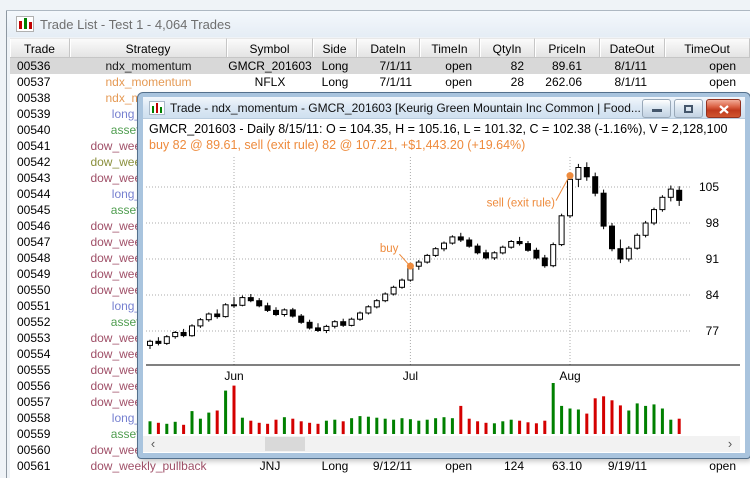 This screenshot has width=750, height=478. I want to click on window-frame-left, so click(6, 244).